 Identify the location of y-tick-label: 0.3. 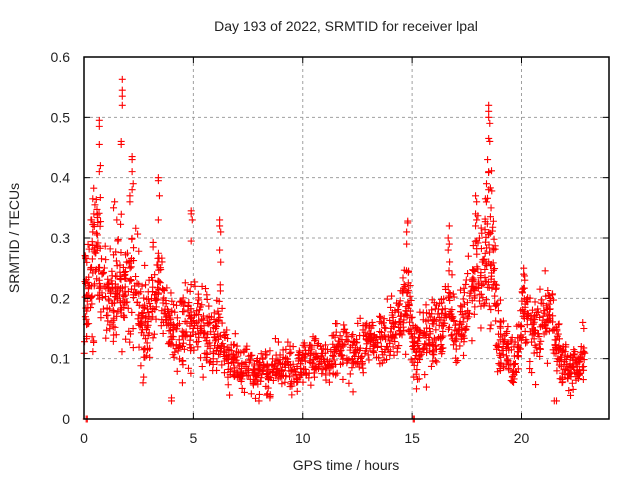
(61, 238).